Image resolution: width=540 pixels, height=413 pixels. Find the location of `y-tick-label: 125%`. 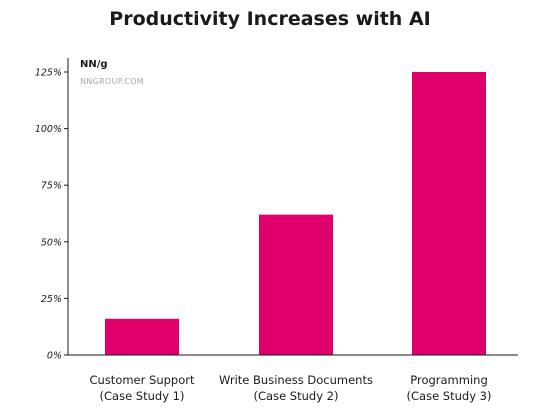

y-tick-label: 125% is located at coordinates (48, 73).